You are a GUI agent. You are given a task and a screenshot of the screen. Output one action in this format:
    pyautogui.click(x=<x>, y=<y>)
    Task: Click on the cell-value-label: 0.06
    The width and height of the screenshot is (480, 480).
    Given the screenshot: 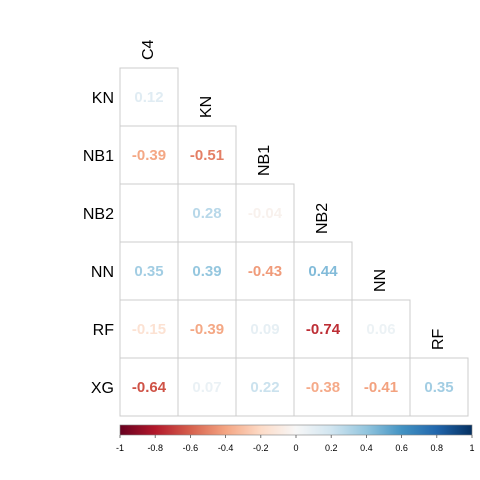 What is the action you would take?
    pyautogui.click(x=380, y=329)
    